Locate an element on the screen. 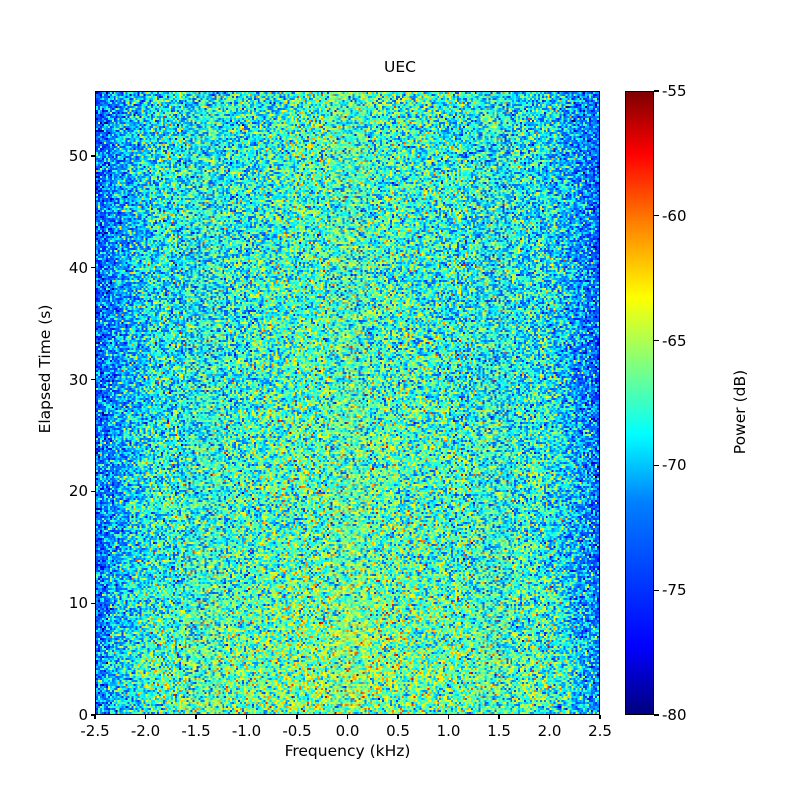 The width and height of the screenshot is (800, 800). colorbar is located at coordinates (639, 403).